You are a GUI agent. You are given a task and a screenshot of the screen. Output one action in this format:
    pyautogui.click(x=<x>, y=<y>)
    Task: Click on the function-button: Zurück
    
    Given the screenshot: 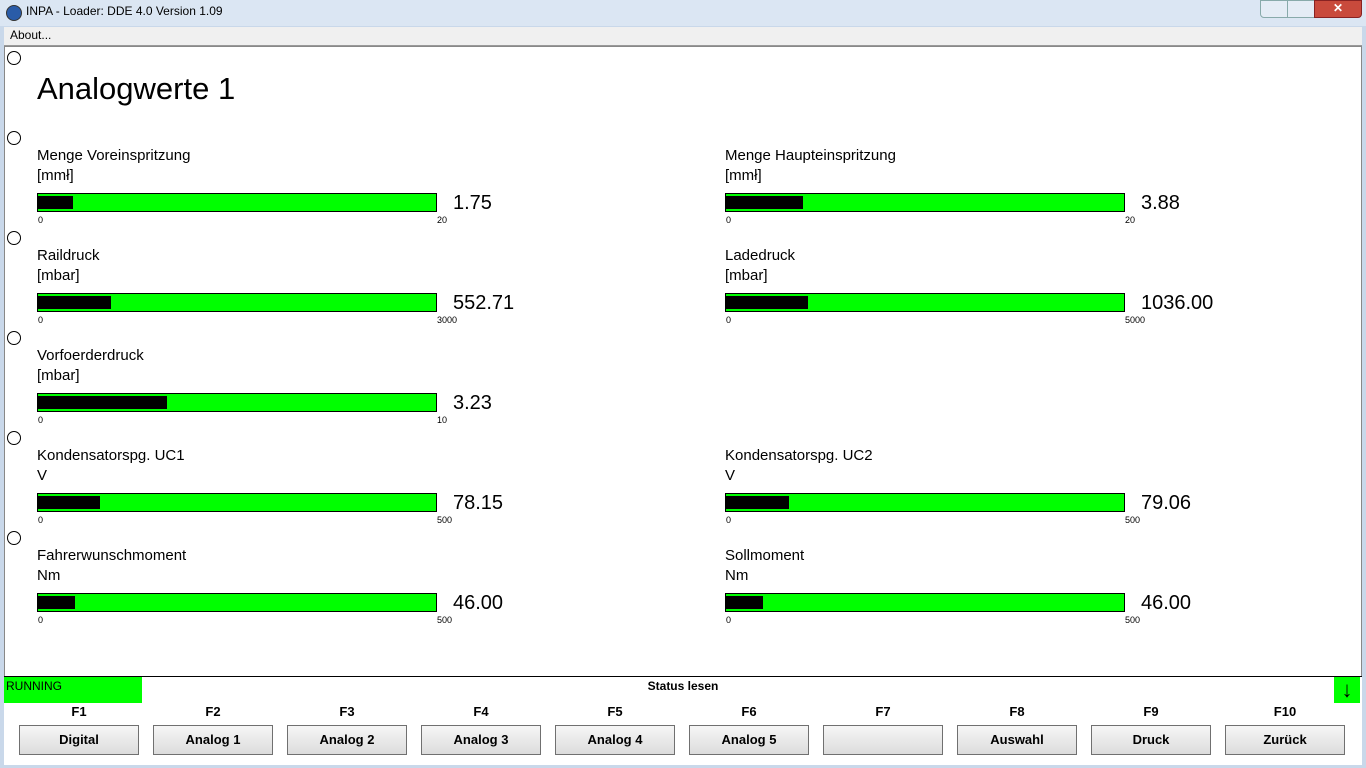 What is the action you would take?
    pyautogui.click(x=1285, y=740)
    